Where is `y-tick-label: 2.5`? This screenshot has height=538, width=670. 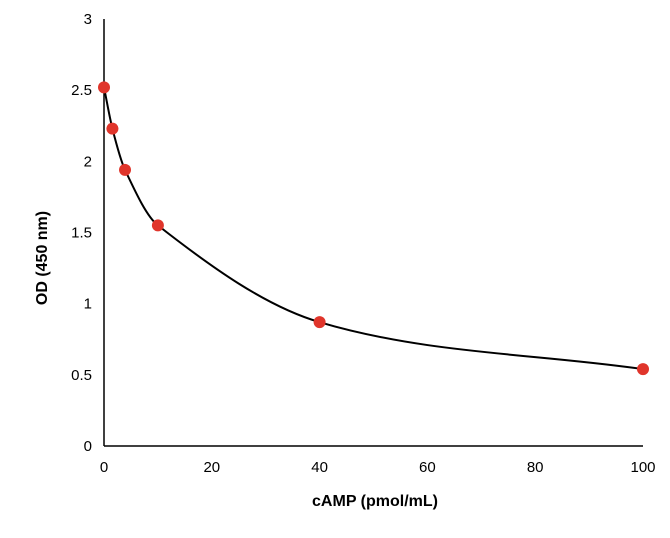 y-tick-label: 2.5 is located at coordinates (81, 90).